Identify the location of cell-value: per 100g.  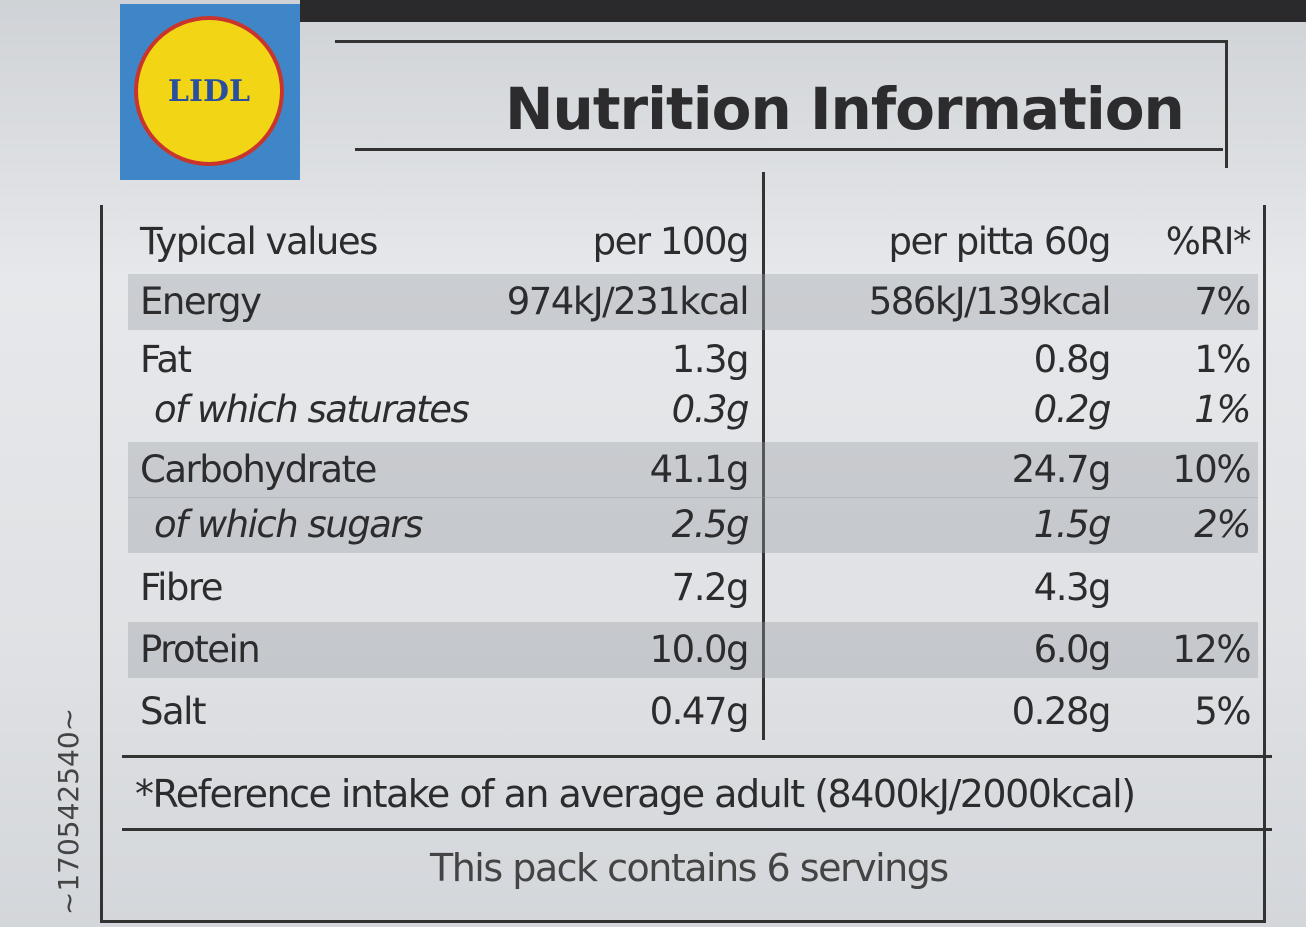
(671, 241).